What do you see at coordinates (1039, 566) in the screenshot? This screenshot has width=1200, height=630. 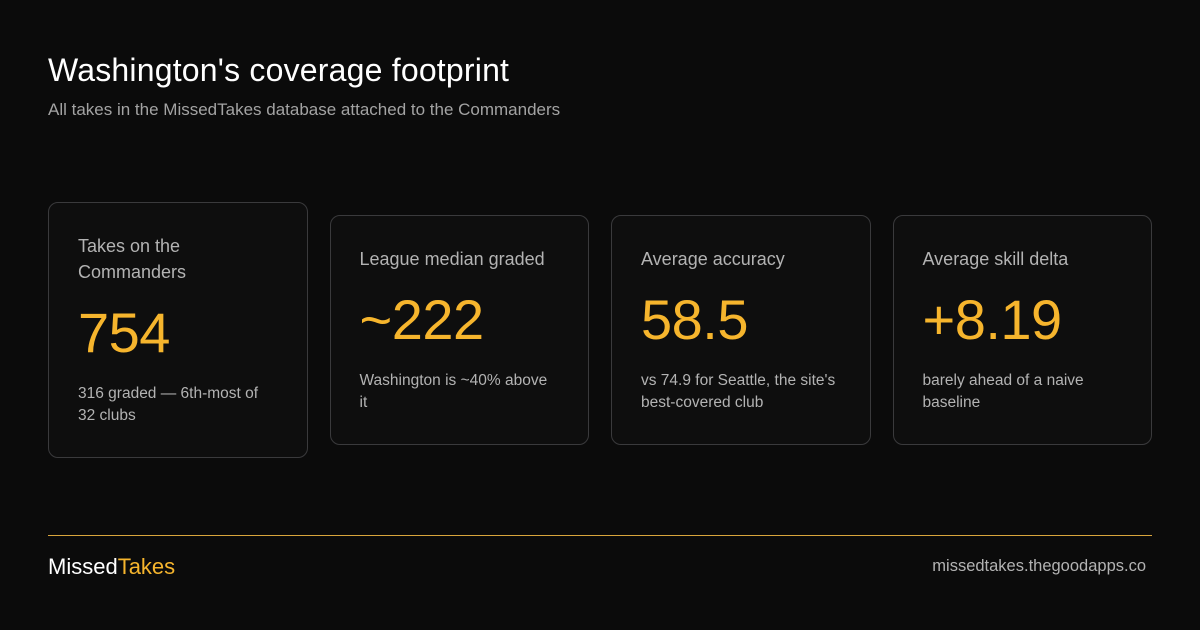 I see `site-url: missedtakes.thegoodapps.co` at bounding box center [1039, 566].